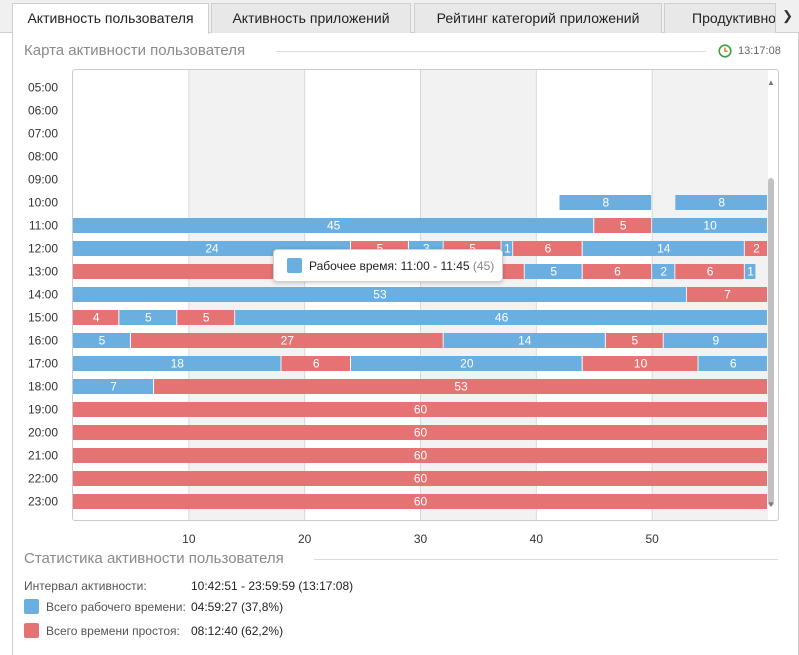 This screenshot has width=799, height=655. Describe the element at coordinates (110, 18) in the screenshot. I see `tab-user-activity: Активность пользователя` at that location.